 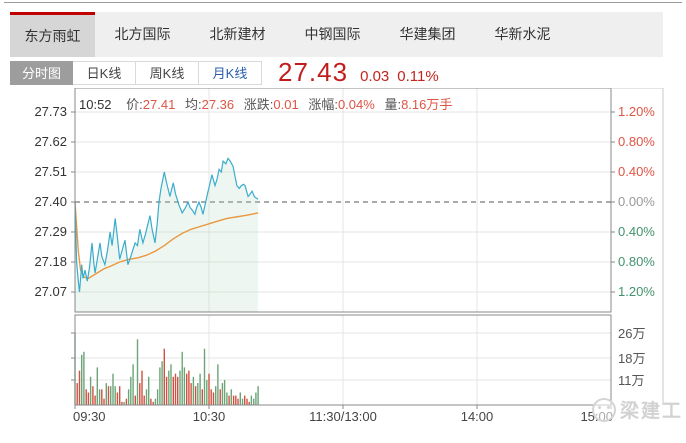 What do you see at coordinates (104, 73) in the screenshot?
I see `chart-type-tab-1: 日K线` at bounding box center [104, 73].